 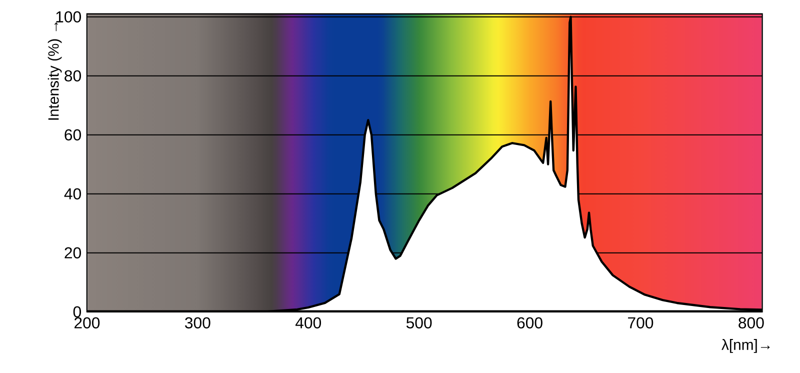 What do you see at coordinates (55, 71) in the screenshot?
I see `y-axis-title: Intensity (%) →` at bounding box center [55, 71].